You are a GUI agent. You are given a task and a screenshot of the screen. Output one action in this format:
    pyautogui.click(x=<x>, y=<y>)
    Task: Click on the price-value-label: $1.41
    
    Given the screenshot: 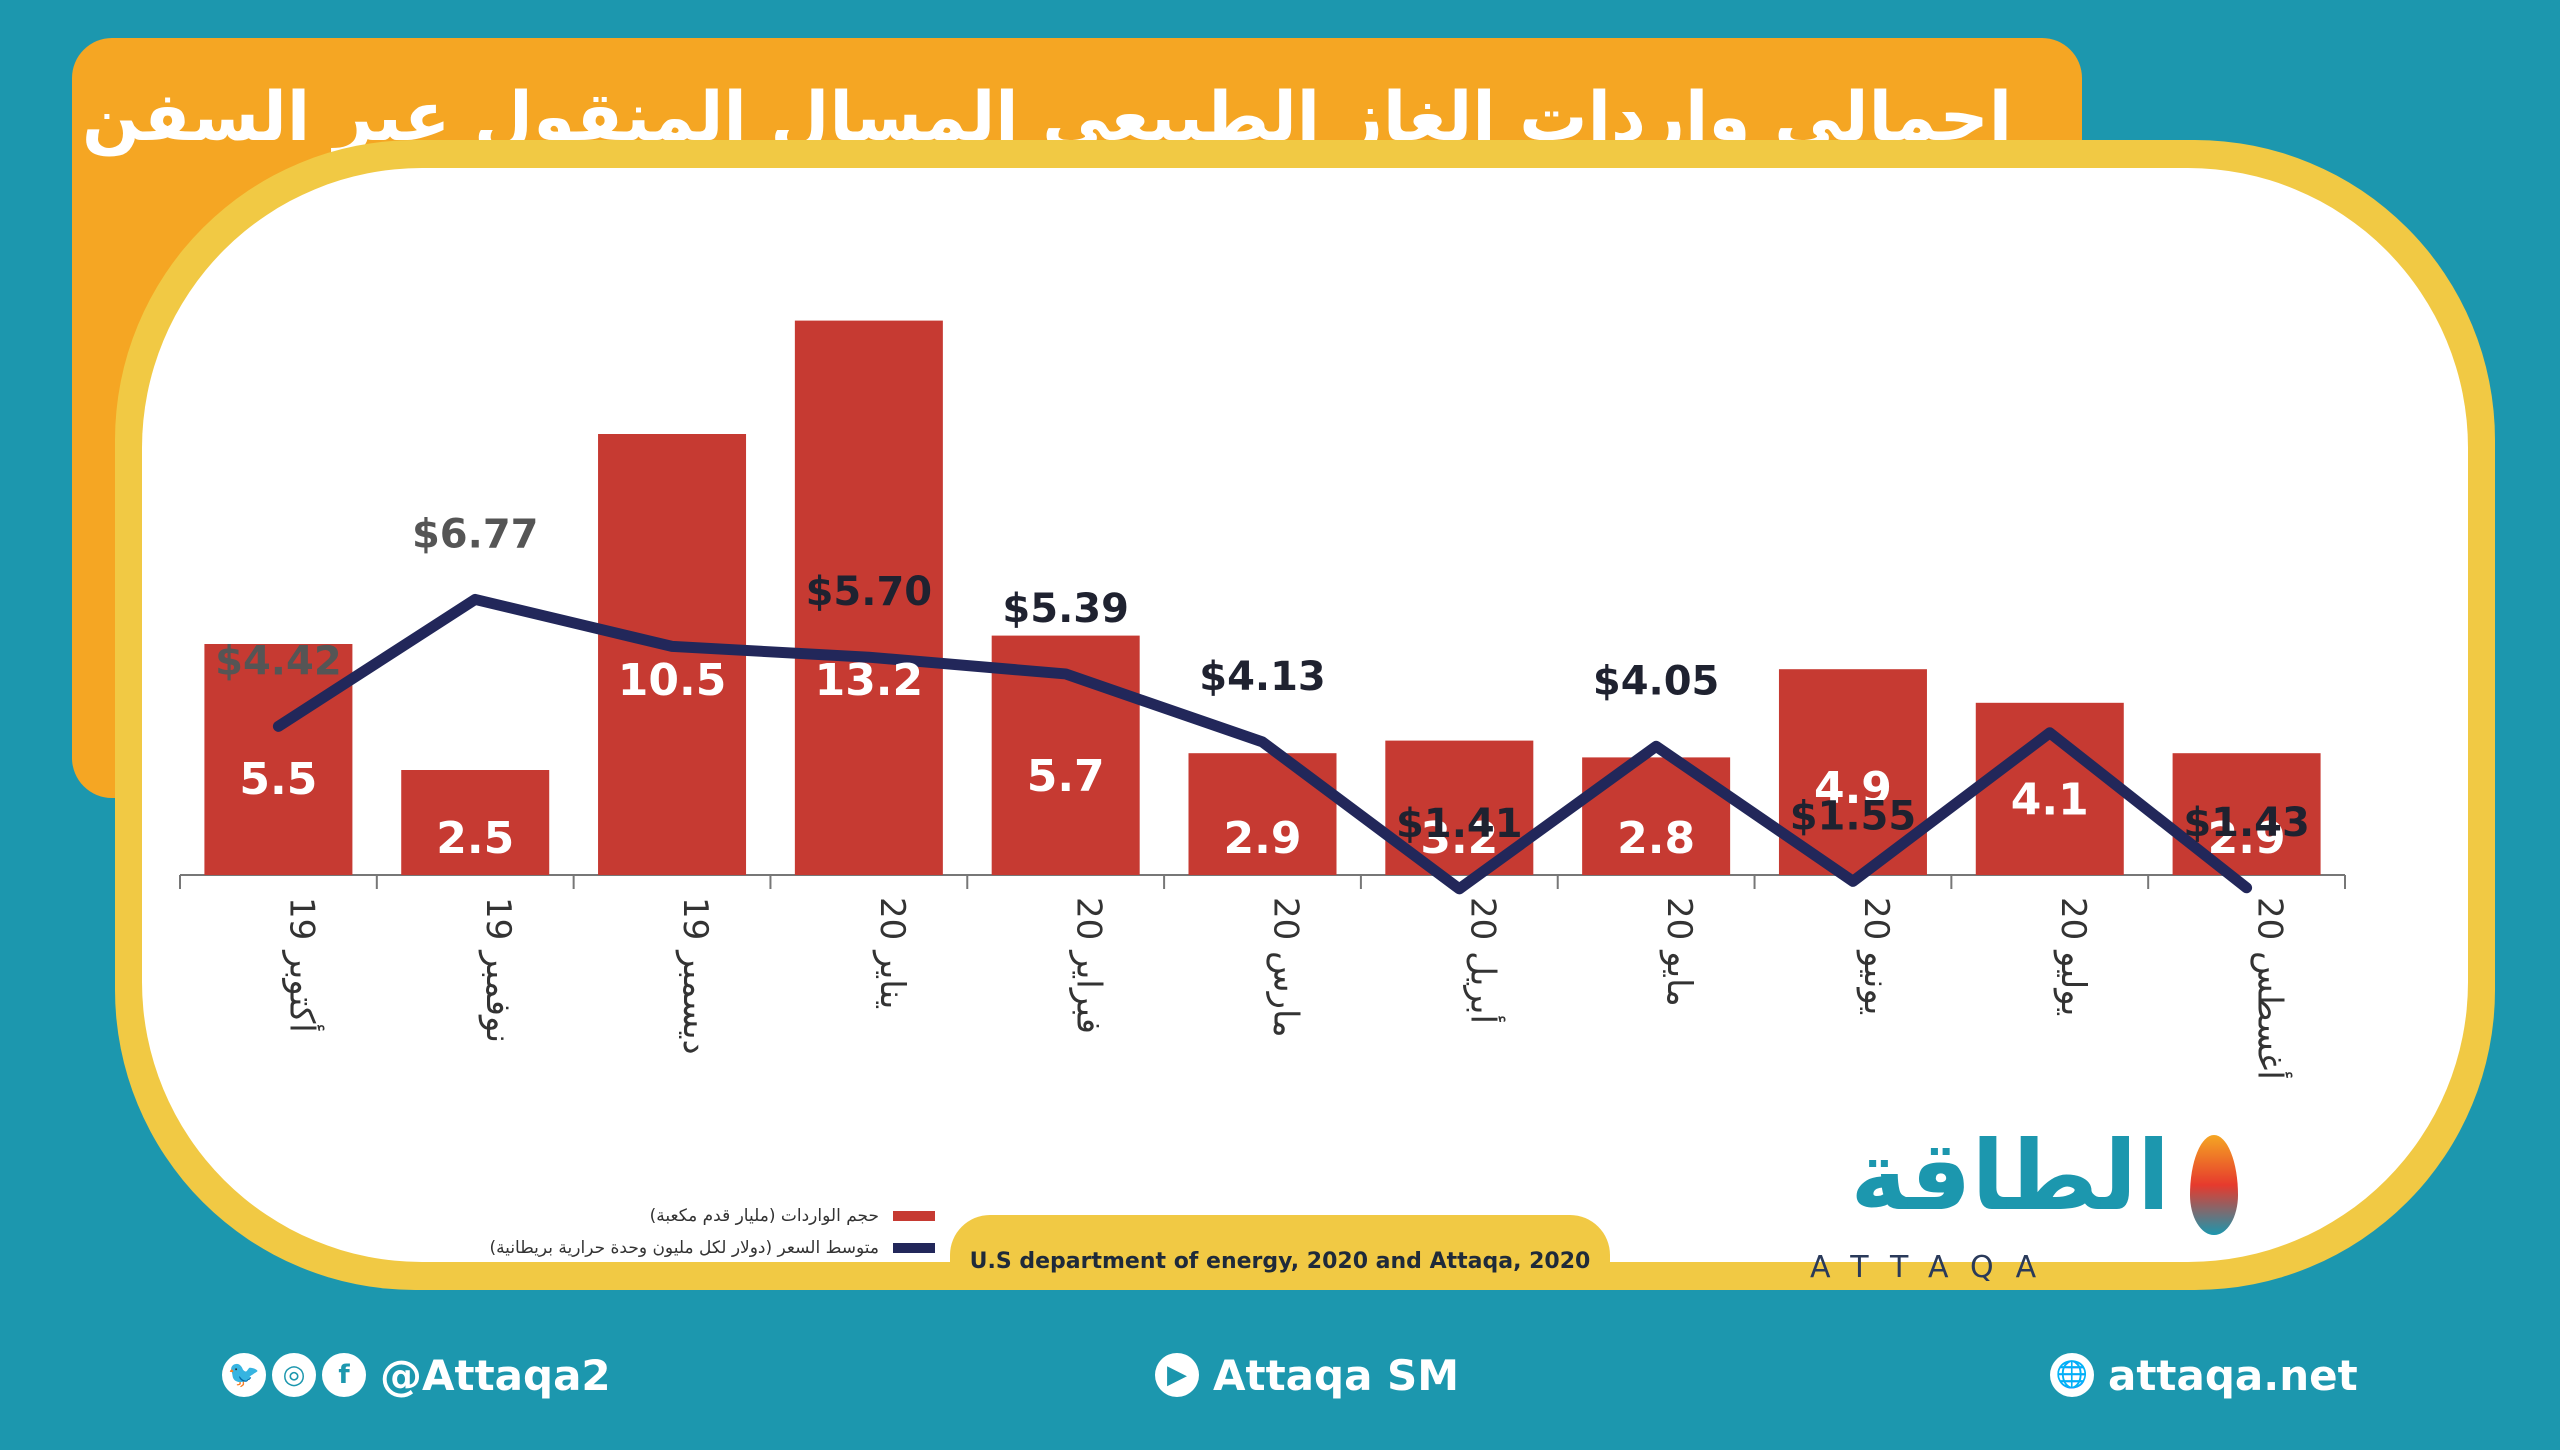 What is the action you would take?
    pyautogui.click(x=1459, y=824)
    